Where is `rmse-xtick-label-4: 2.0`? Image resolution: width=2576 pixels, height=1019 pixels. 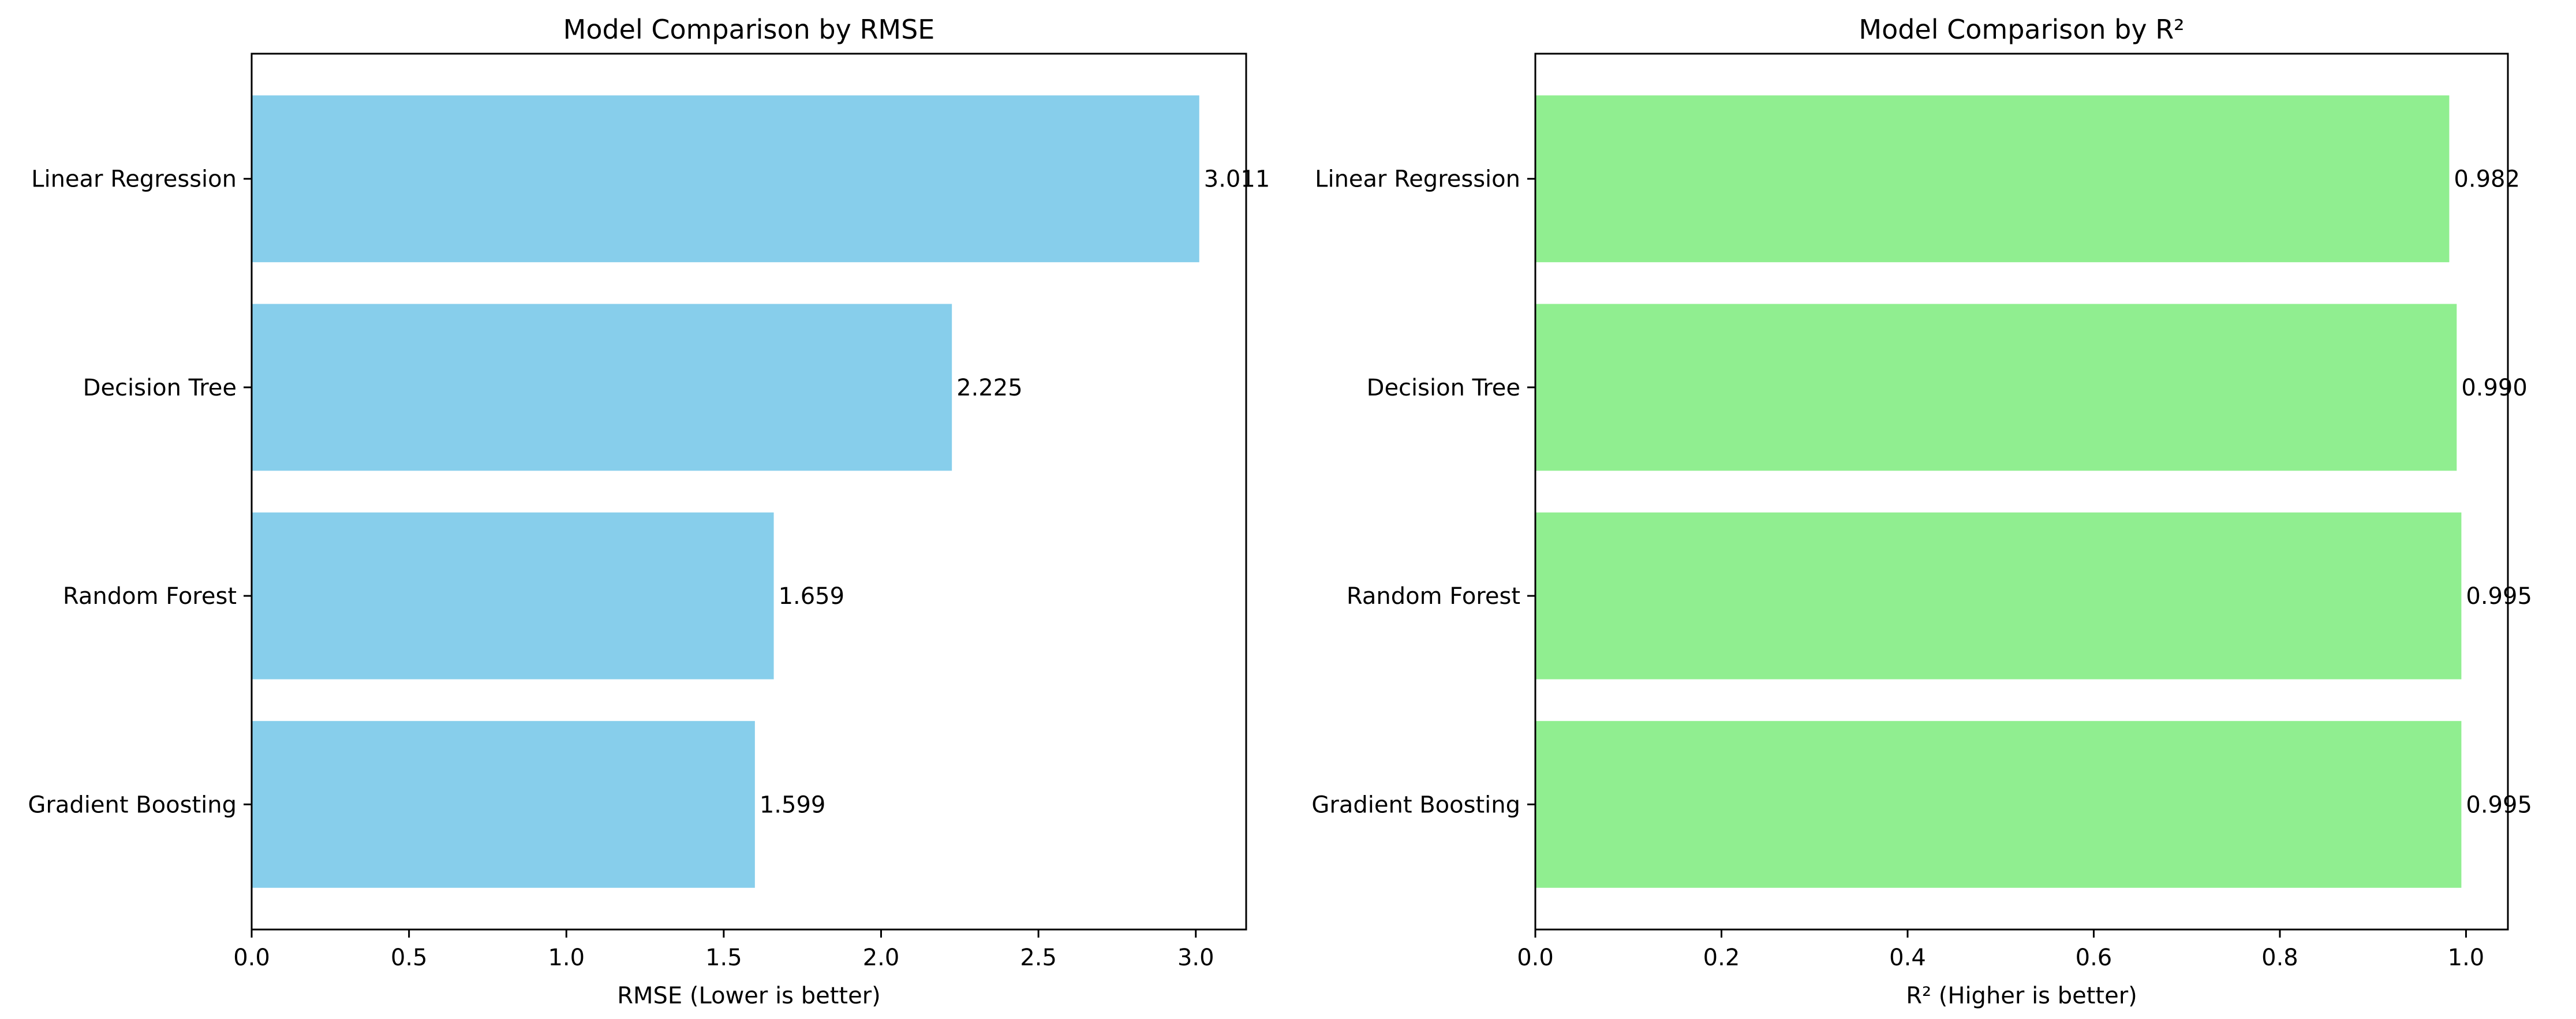
rmse-xtick-label-4: 2.0 is located at coordinates (881, 958).